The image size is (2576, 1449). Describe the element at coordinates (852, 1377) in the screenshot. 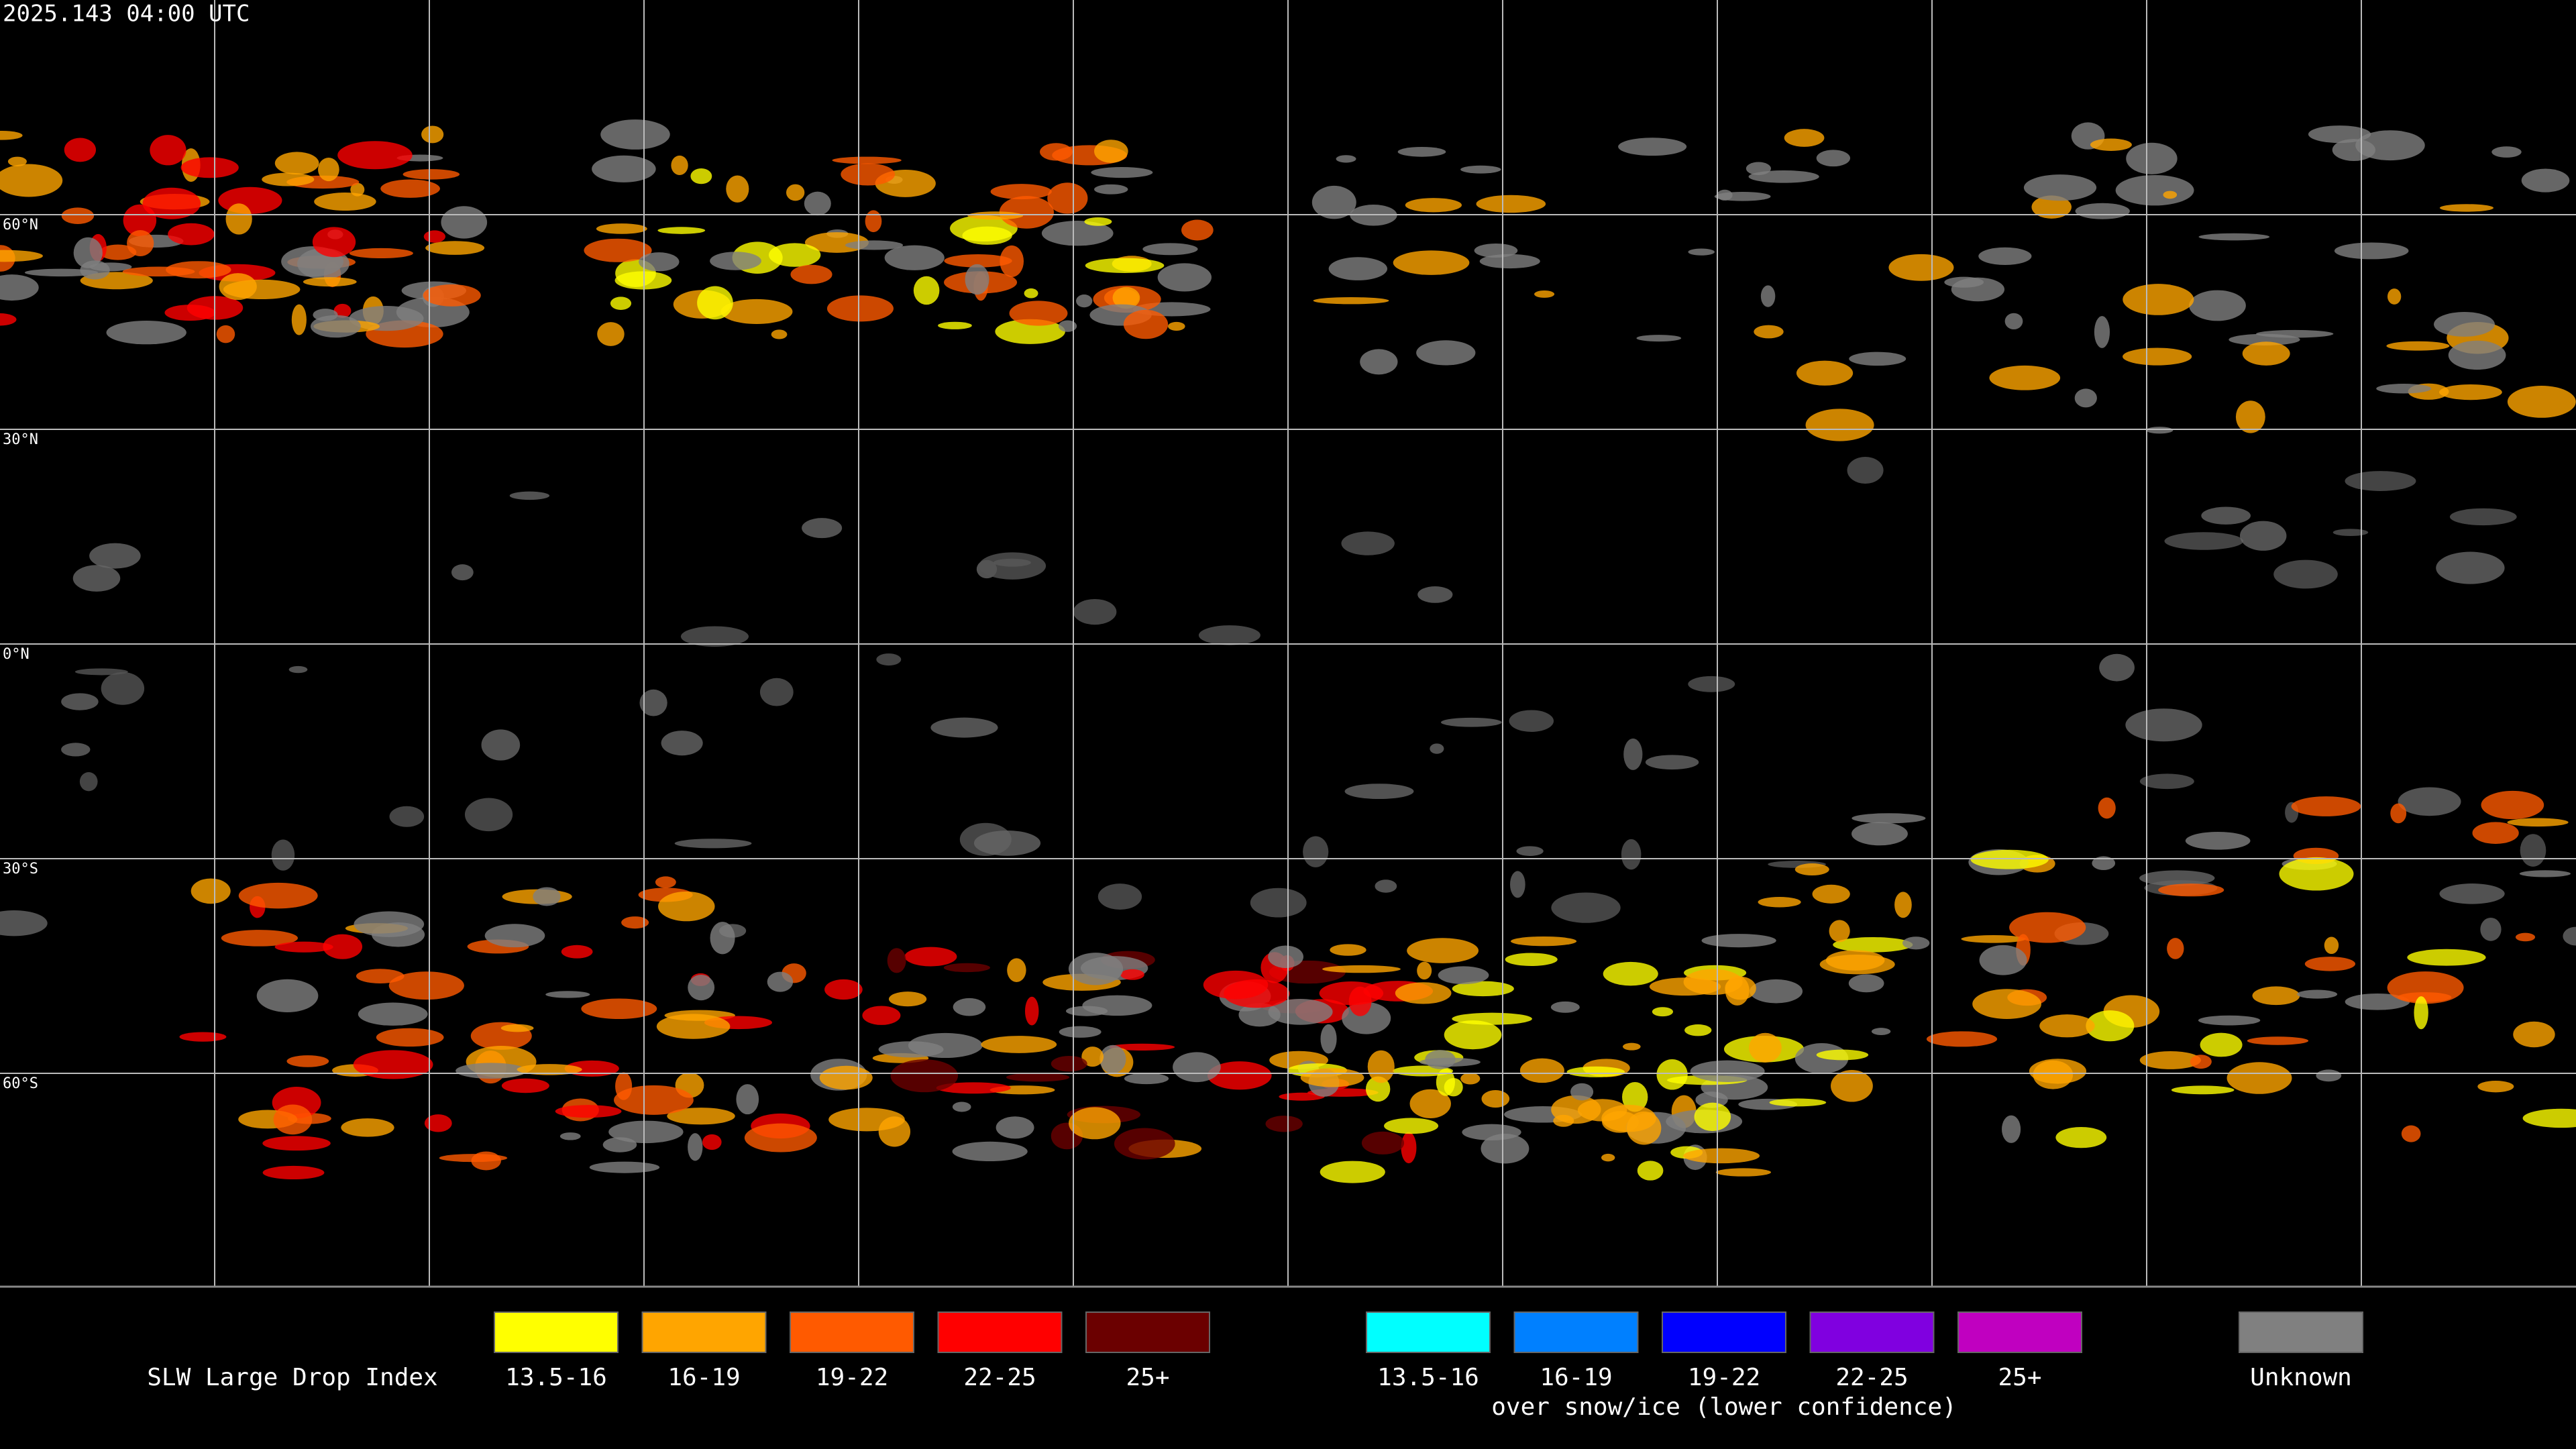

I see `legend-label: 19-22` at that location.